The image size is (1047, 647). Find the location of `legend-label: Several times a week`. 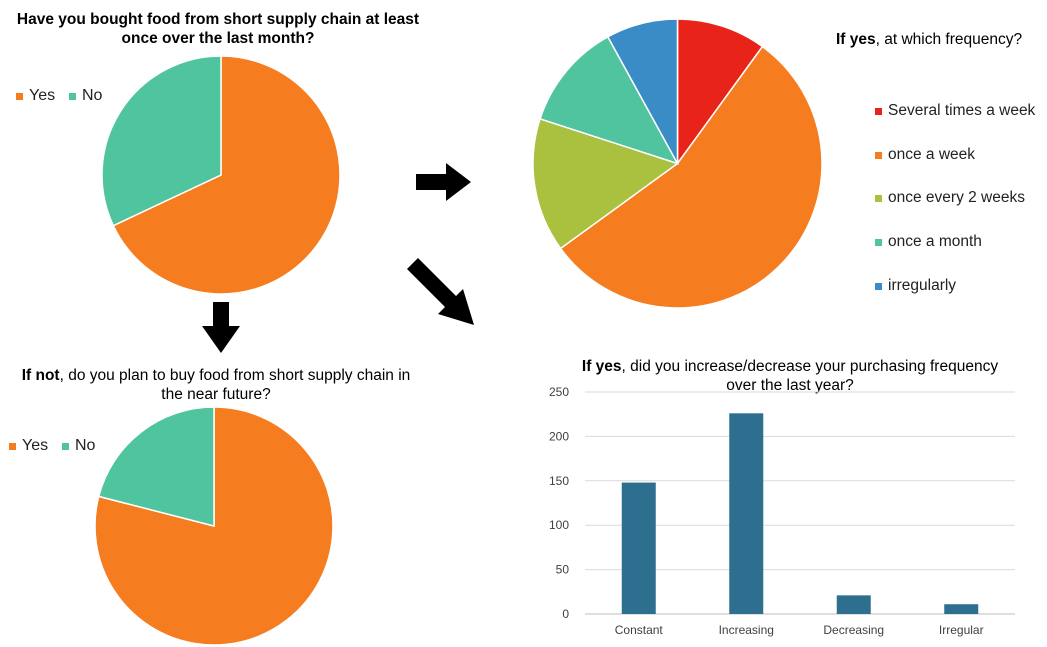

legend-label: Several times a week is located at coordinates (962, 110).